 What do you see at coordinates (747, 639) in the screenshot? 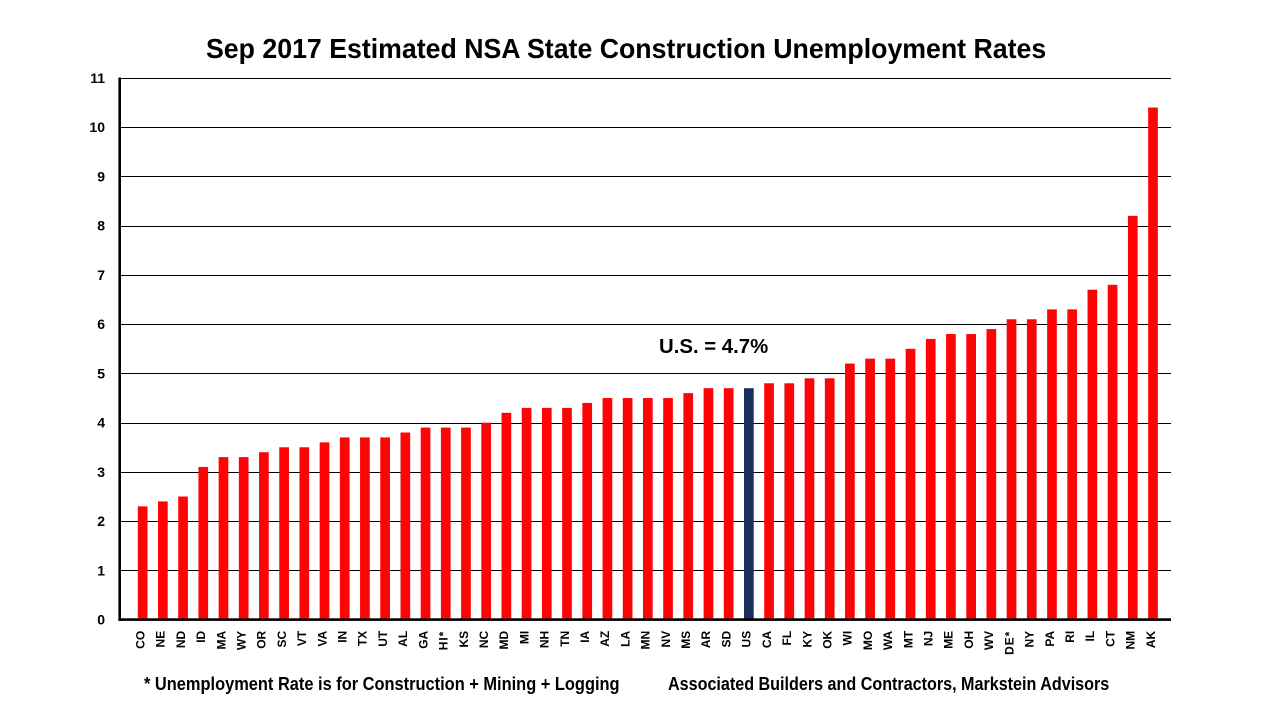
I see `svg-text: US` at bounding box center [747, 639].